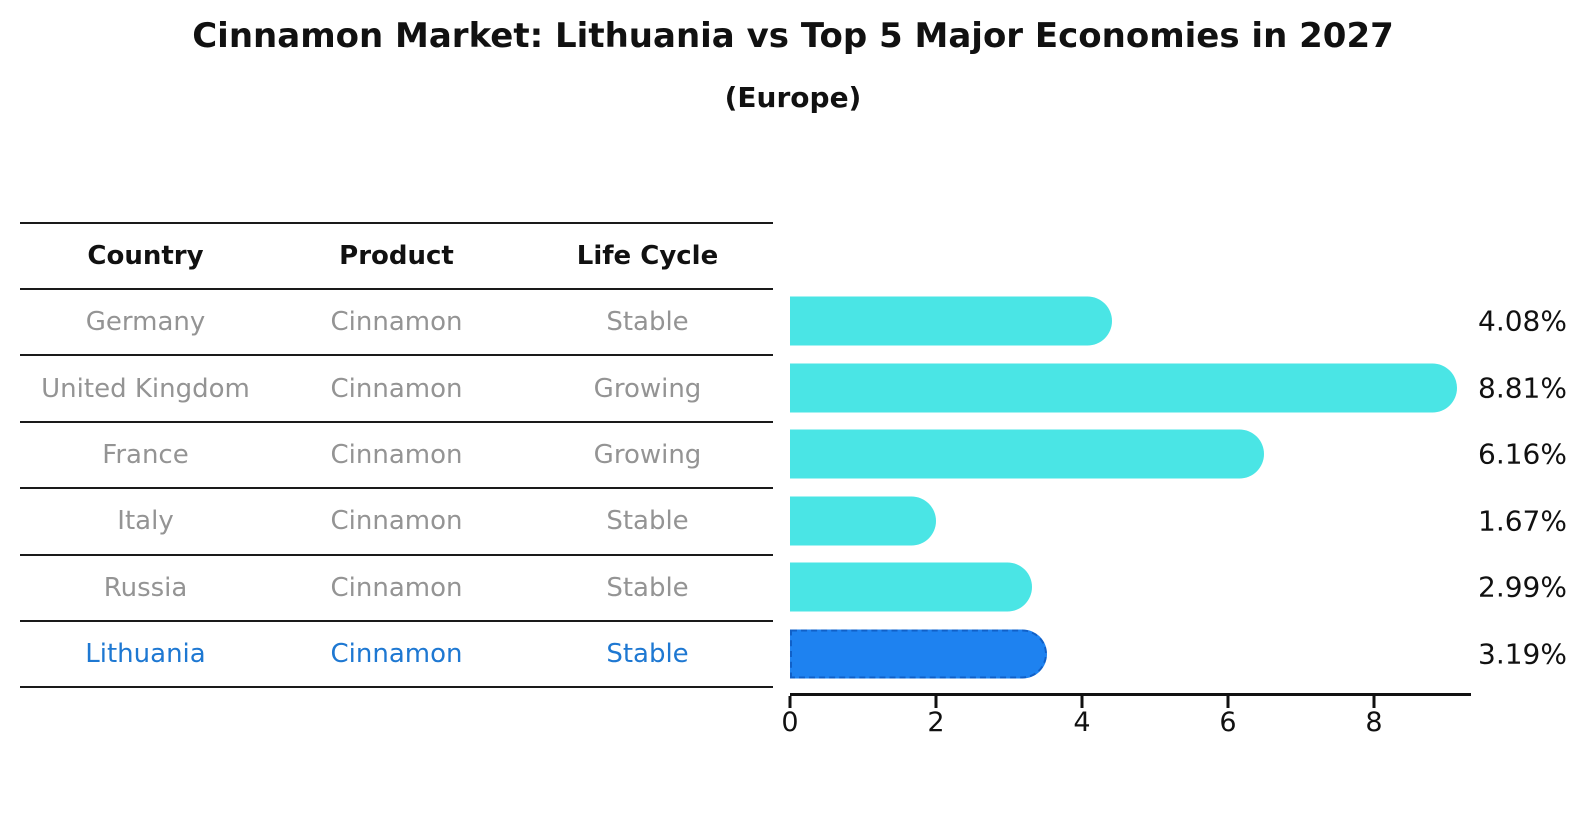 The width and height of the screenshot is (1586, 823). What do you see at coordinates (911, 587) in the screenshot?
I see `bar-russia` at bounding box center [911, 587].